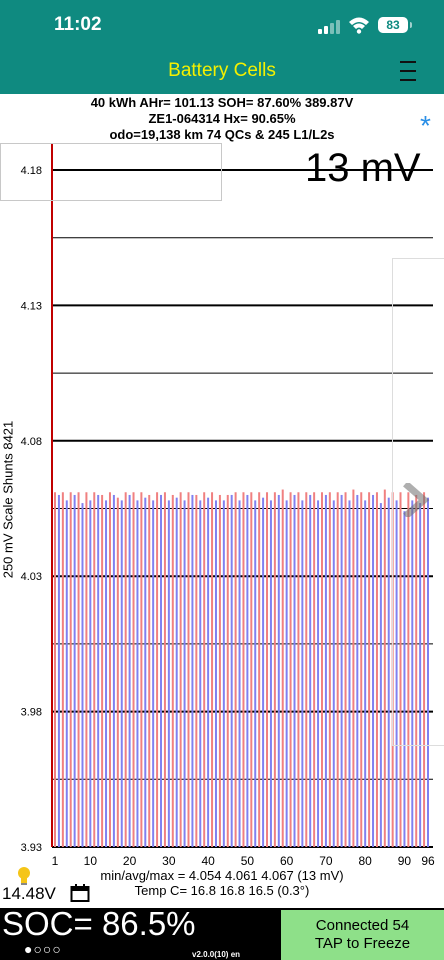 The image size is (444, 960). I want to click on temperature: Temp C= 16.8 16.8 16.5 (0.3°), so click(222, 890).